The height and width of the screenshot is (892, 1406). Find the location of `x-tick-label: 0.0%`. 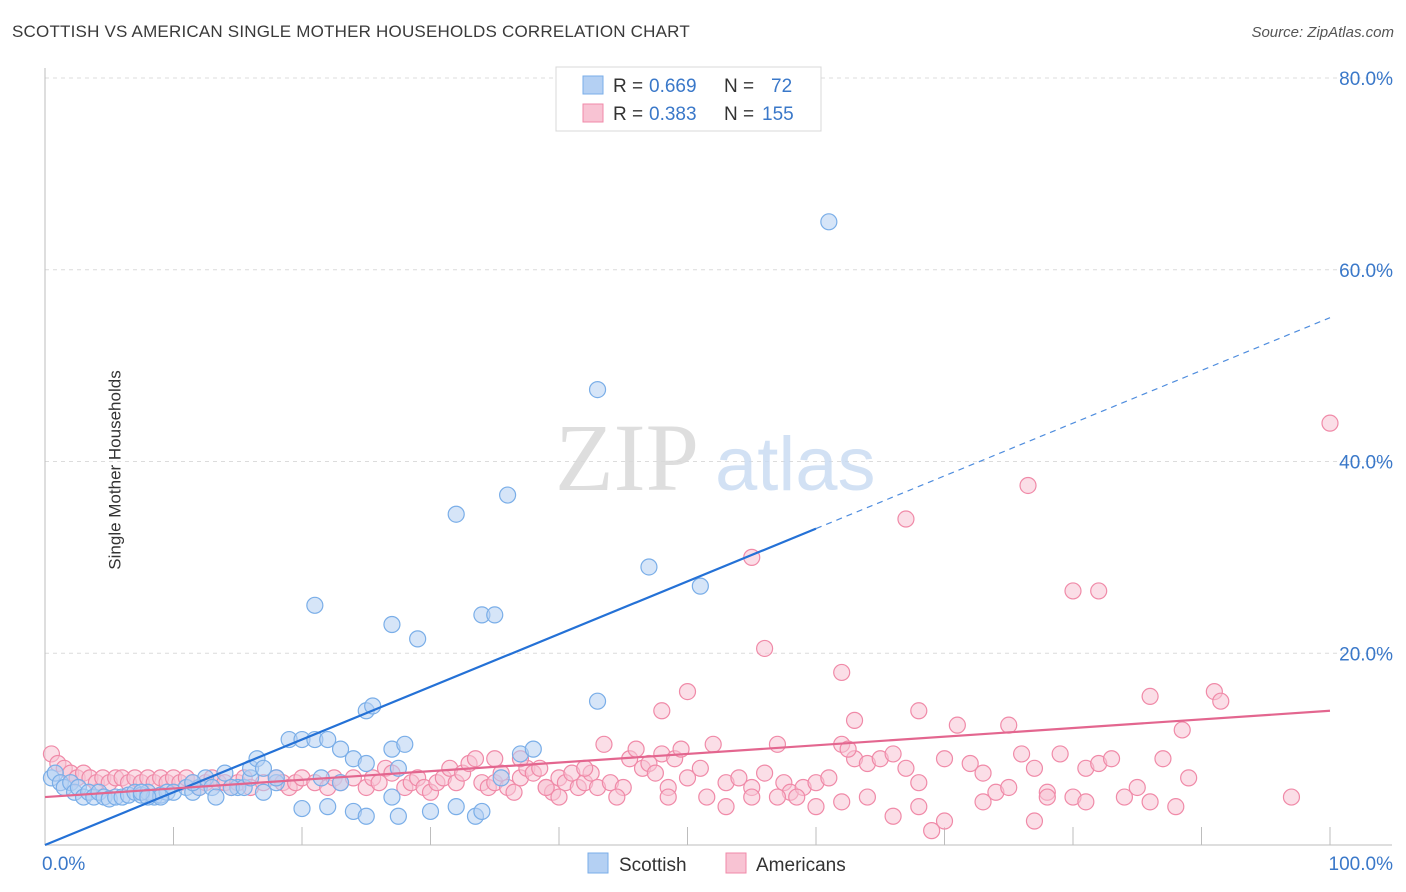

x-tick-label: 0.0% is located at coordinates (63, 864).